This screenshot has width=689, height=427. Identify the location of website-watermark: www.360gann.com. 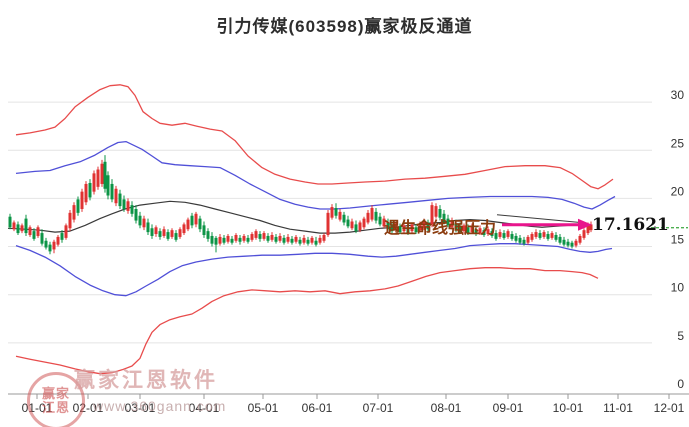
(160, 406).